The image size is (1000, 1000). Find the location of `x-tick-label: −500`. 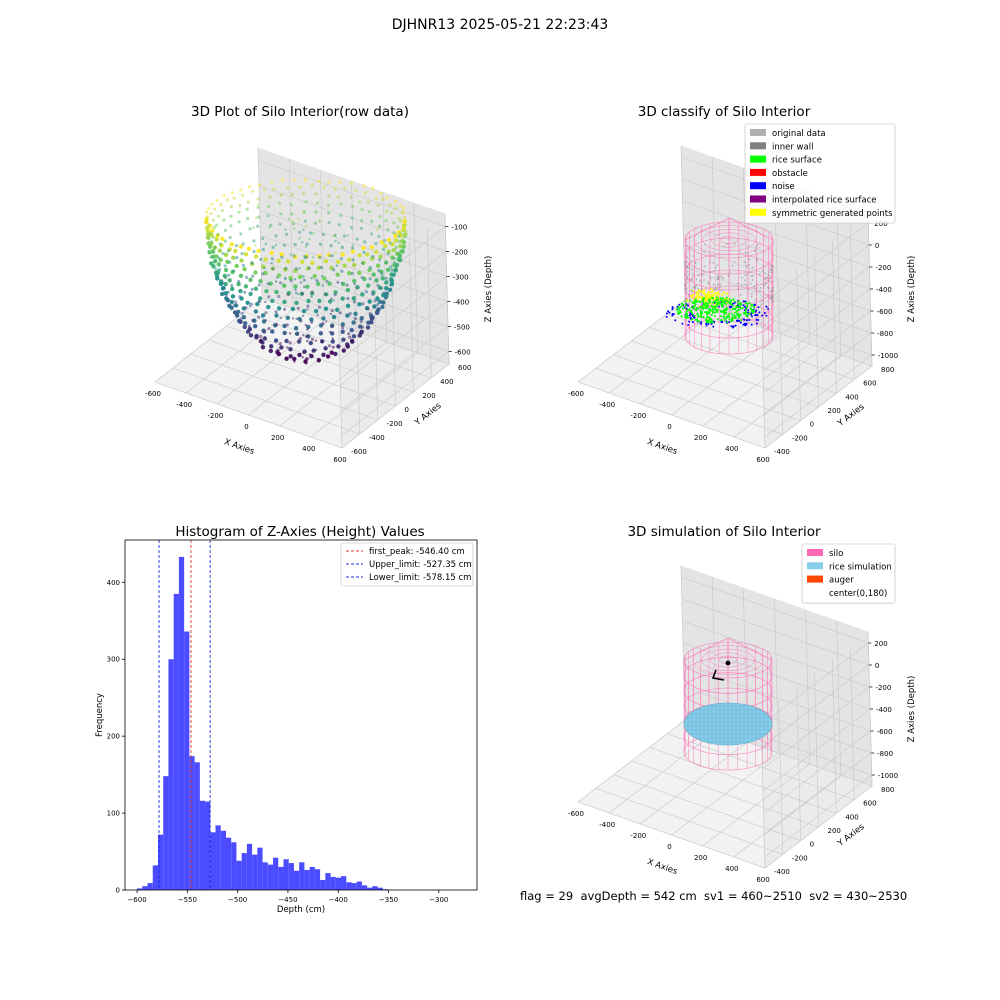

x-tick-label: −500 is located at coordinates (237, 900).